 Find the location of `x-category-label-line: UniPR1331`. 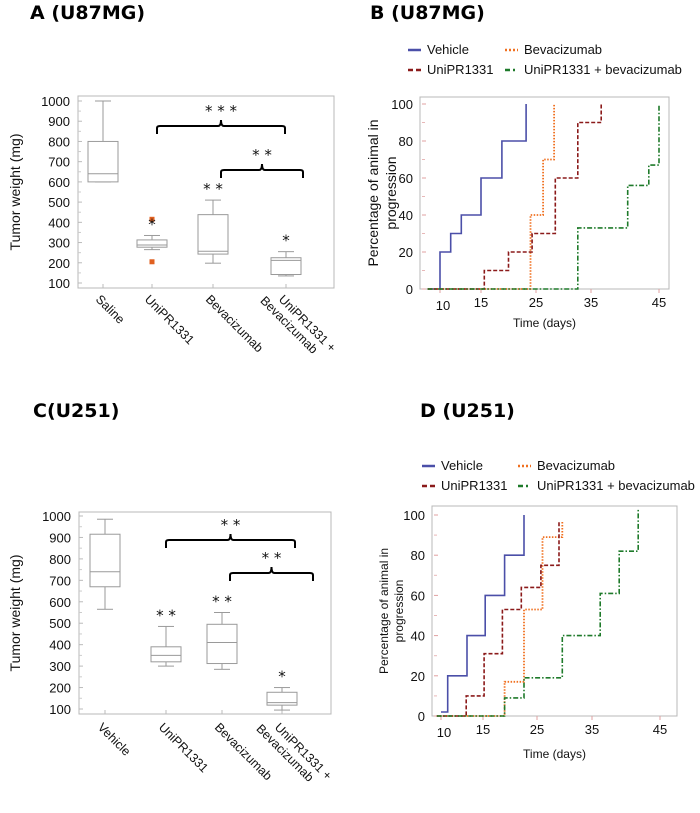

x-category-label-line: UniPR1331 is located at coordinates (169, 319).